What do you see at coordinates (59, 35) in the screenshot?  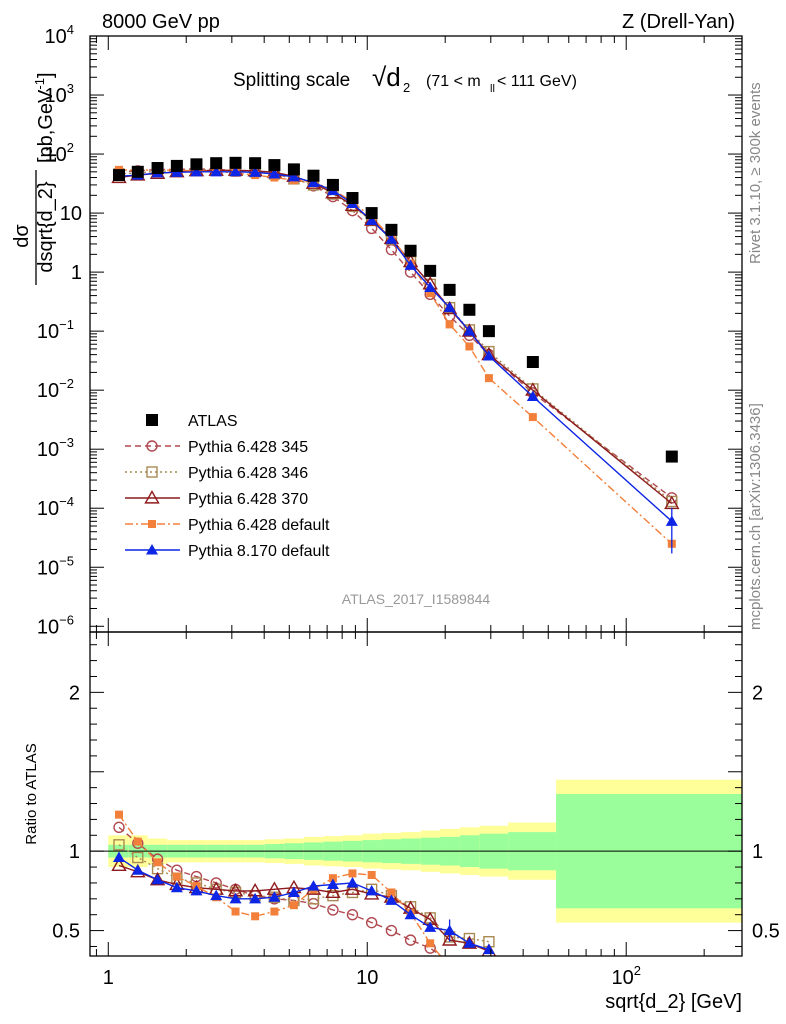 I see `y-tick-label: 10⁴` at bounding box center [59, 35].